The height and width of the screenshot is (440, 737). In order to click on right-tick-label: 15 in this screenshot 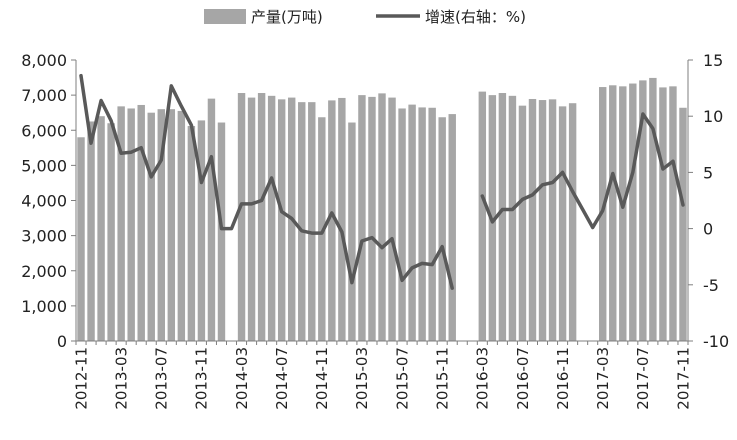, I will do `click(713, 60)`.